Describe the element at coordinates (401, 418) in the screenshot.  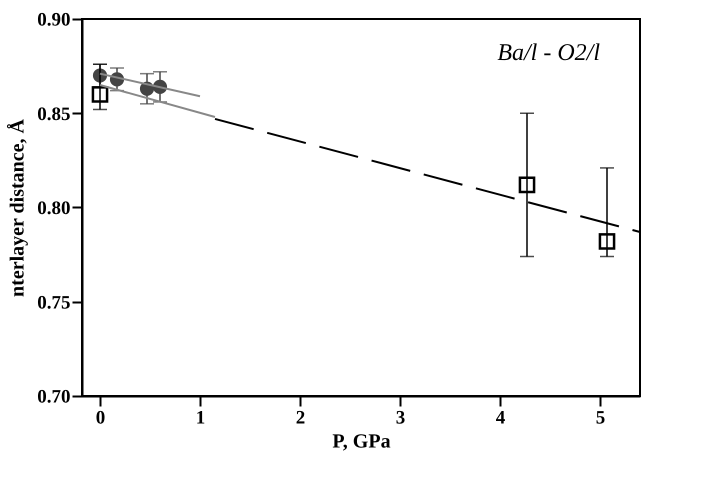
I see `x-tick-label: 3` at that location.